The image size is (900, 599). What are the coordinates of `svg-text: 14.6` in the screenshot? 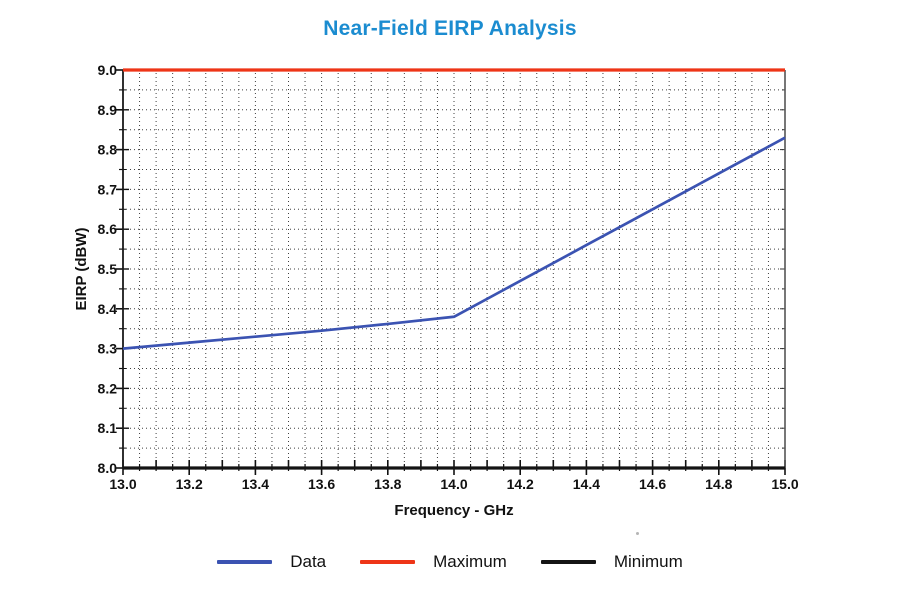 It's located at (652, 484).